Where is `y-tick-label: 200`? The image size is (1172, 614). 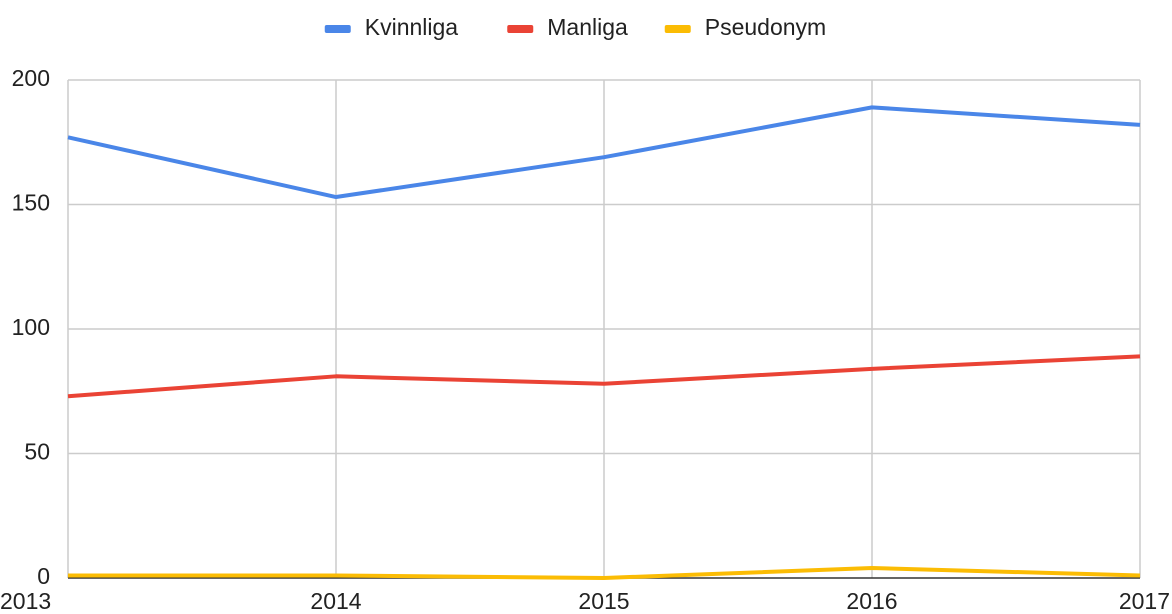 y-tick-label: 200 is located at coordinates (31, 78).